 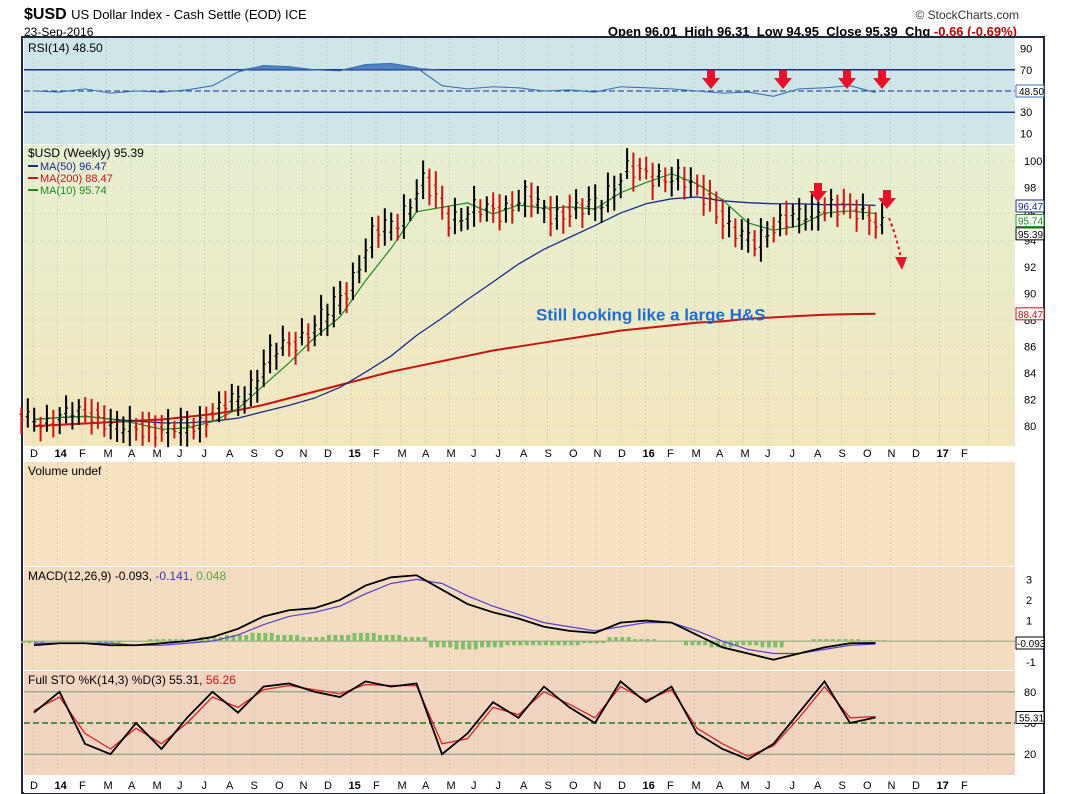 What do you see at coordinates (901, 263) in the screenshot?
I see `projection-arrowhead` at bounding box center [901, 263].